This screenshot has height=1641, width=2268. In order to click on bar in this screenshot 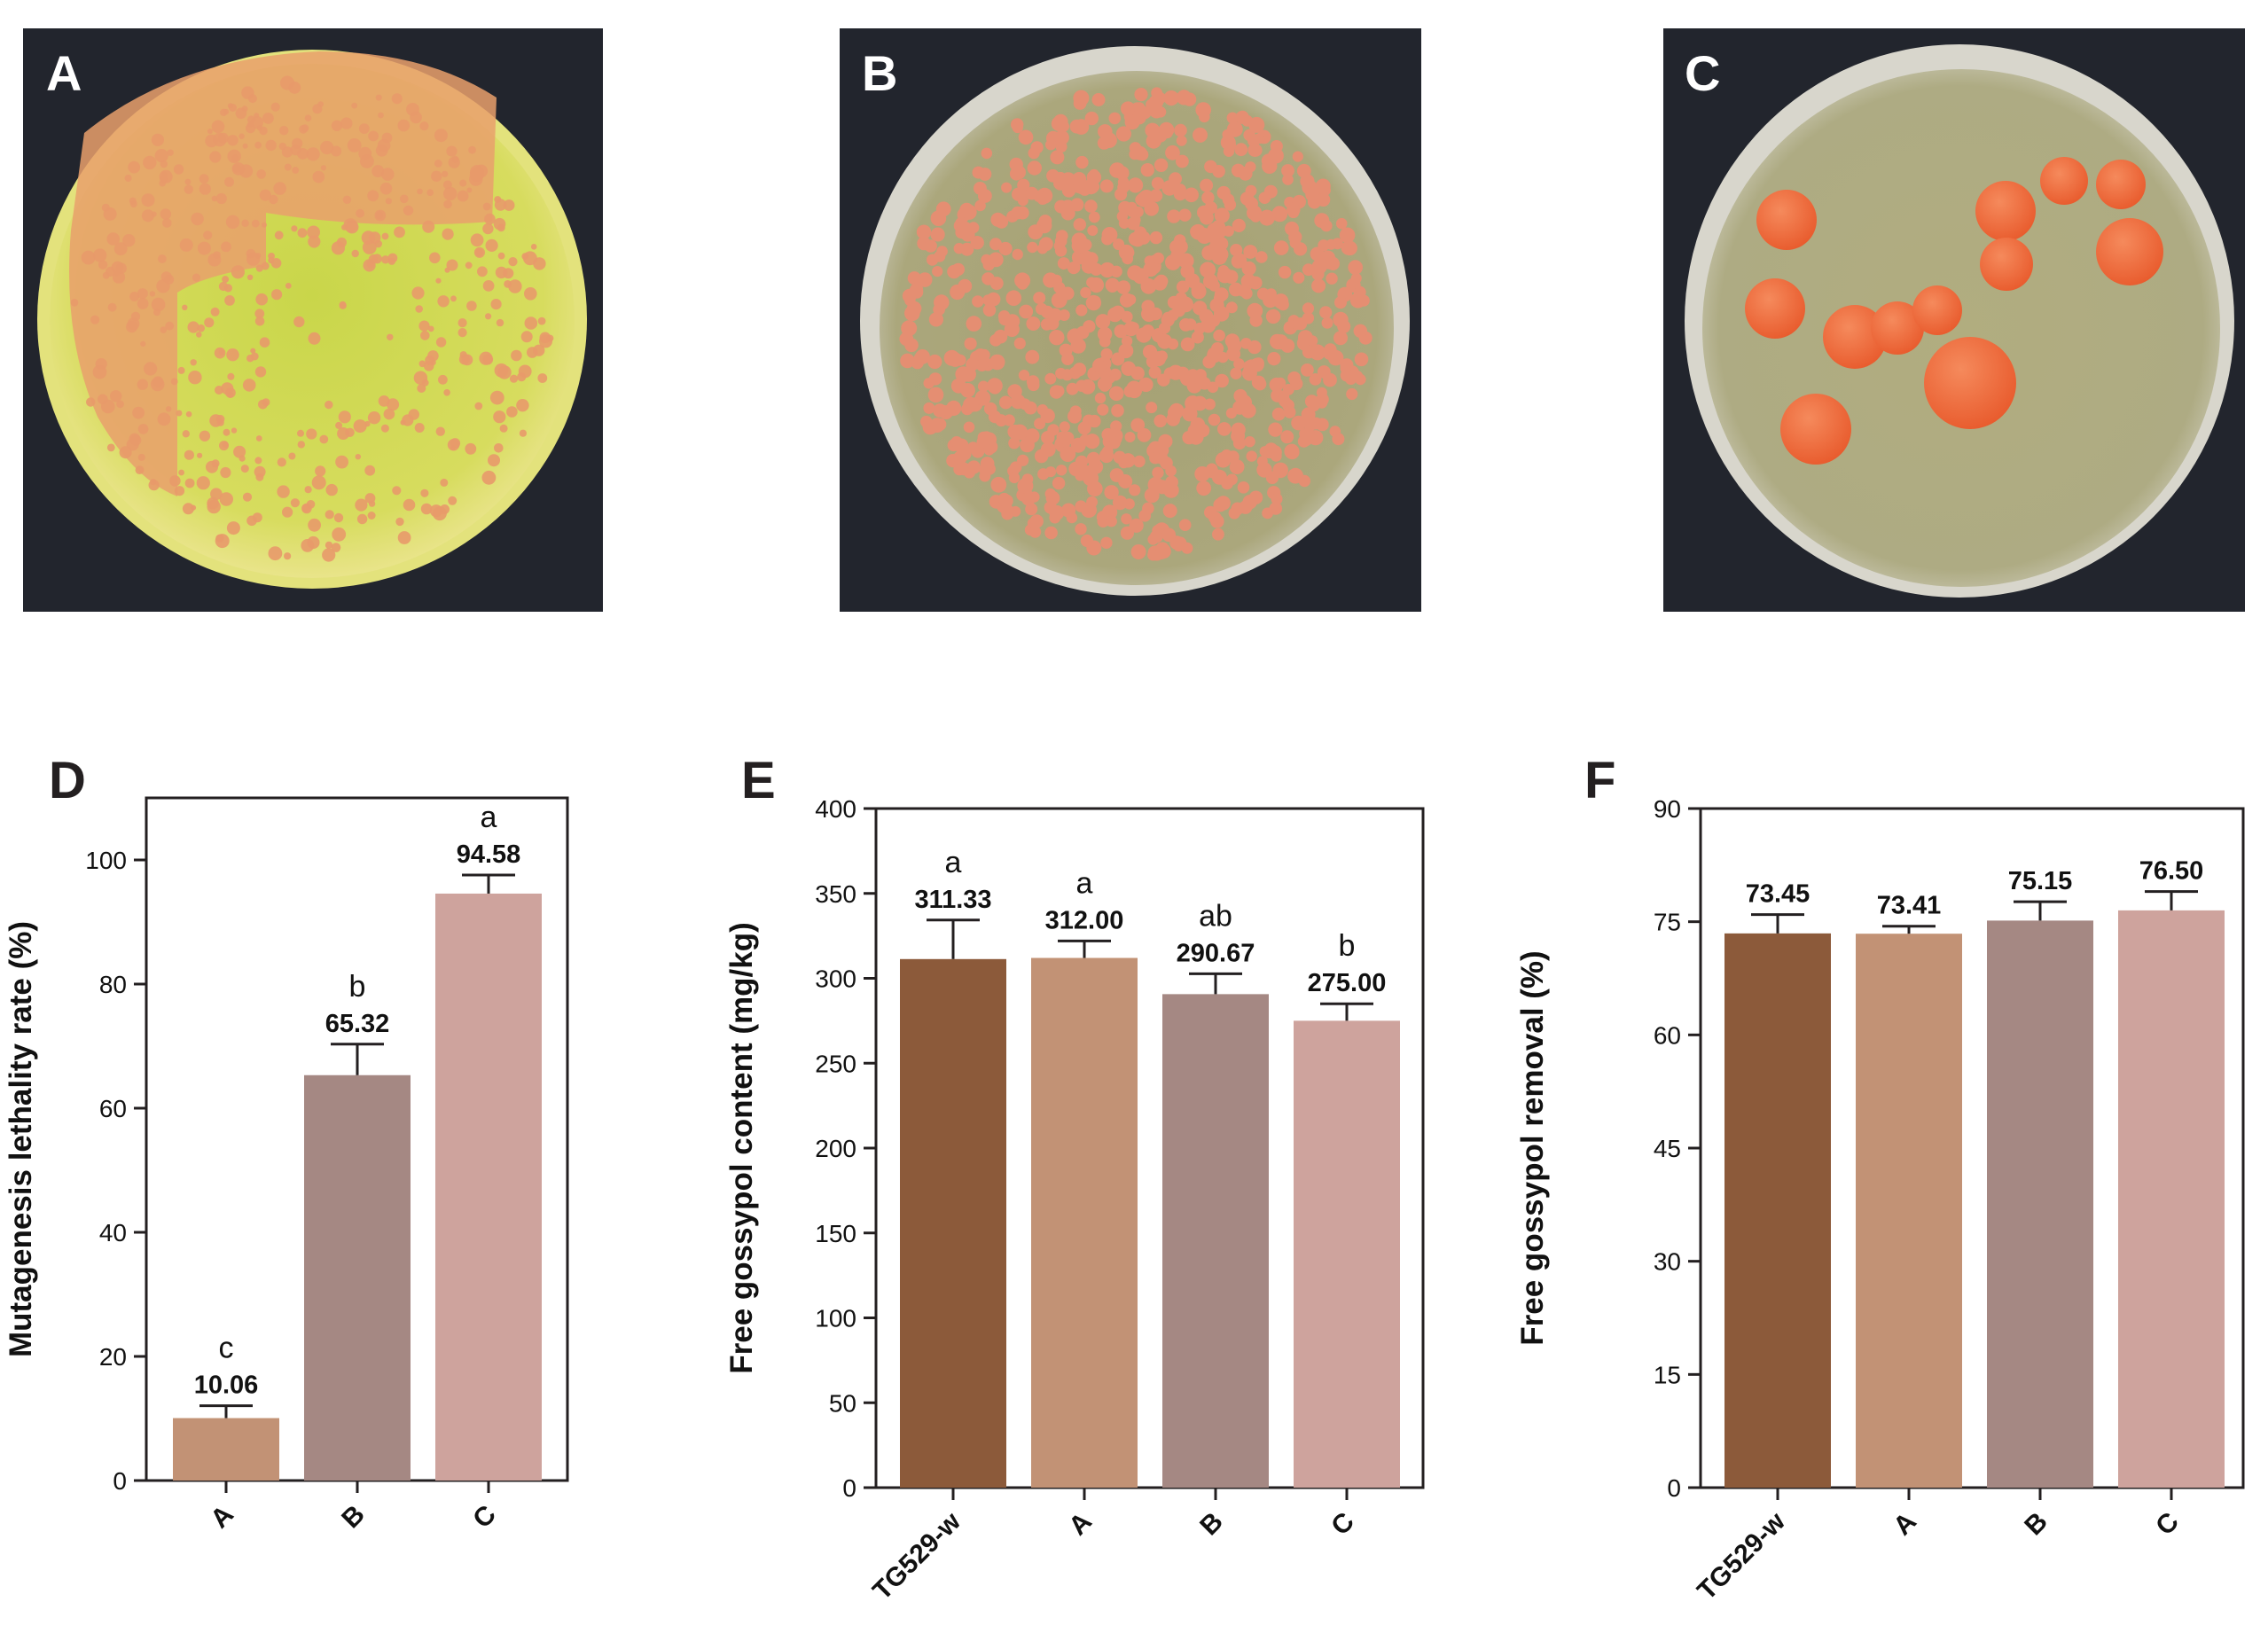, I will do `click(2040, 1204)`.